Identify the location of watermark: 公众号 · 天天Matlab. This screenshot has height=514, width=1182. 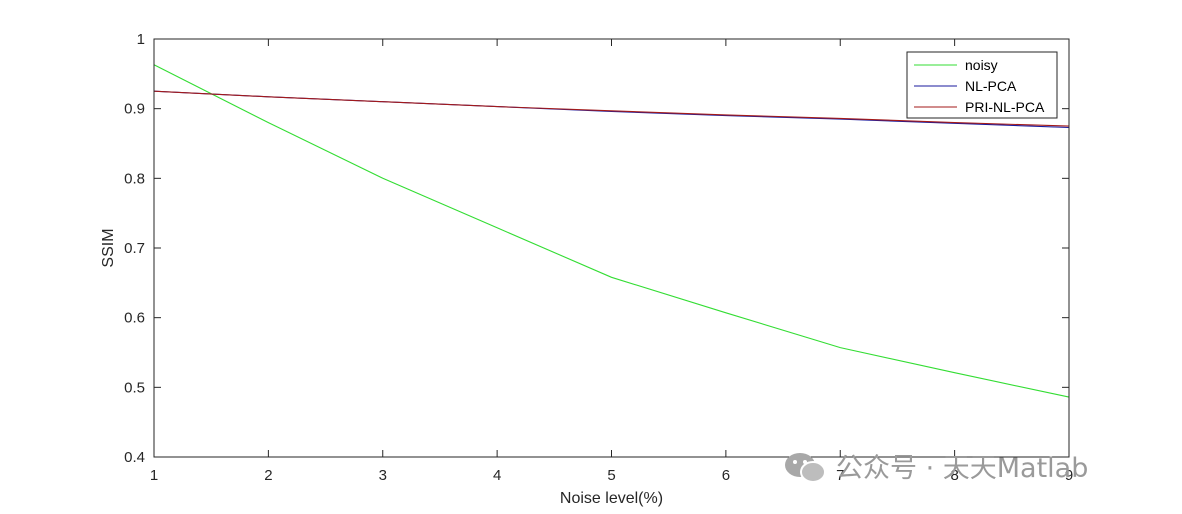
(936, 468).